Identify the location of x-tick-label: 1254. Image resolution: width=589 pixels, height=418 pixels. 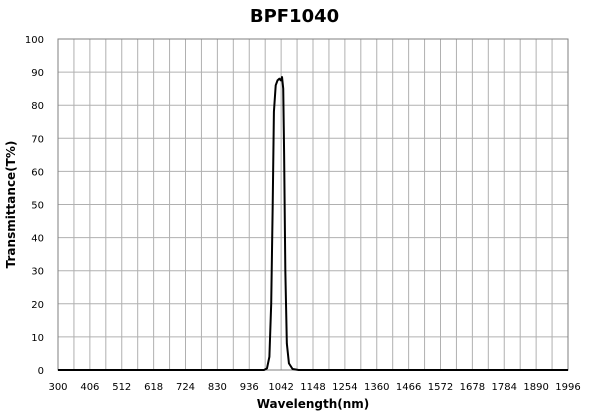
(344, 387).